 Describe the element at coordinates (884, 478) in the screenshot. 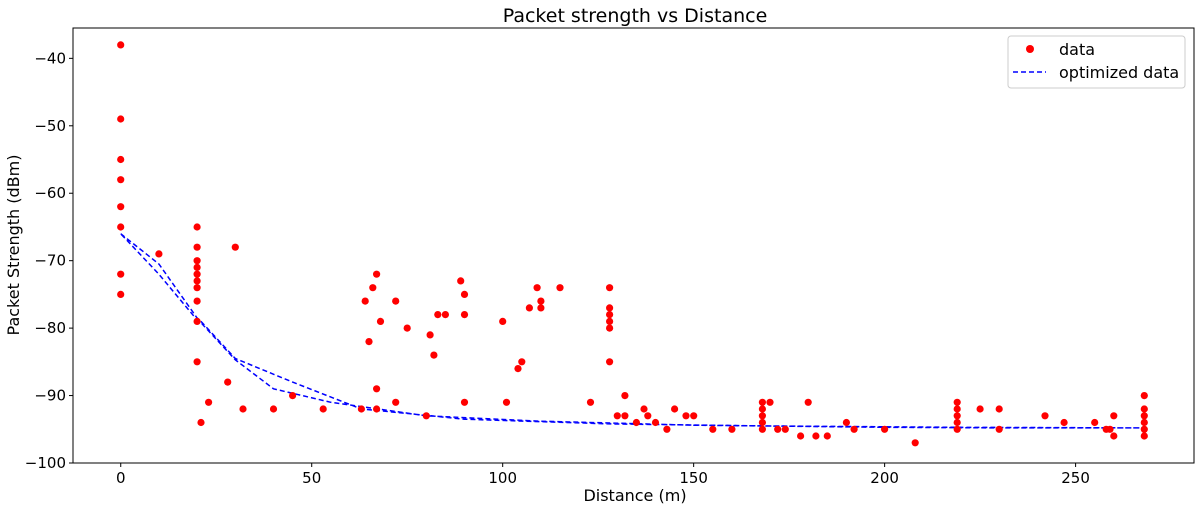

I see `x-tick-label: 200` at that location.